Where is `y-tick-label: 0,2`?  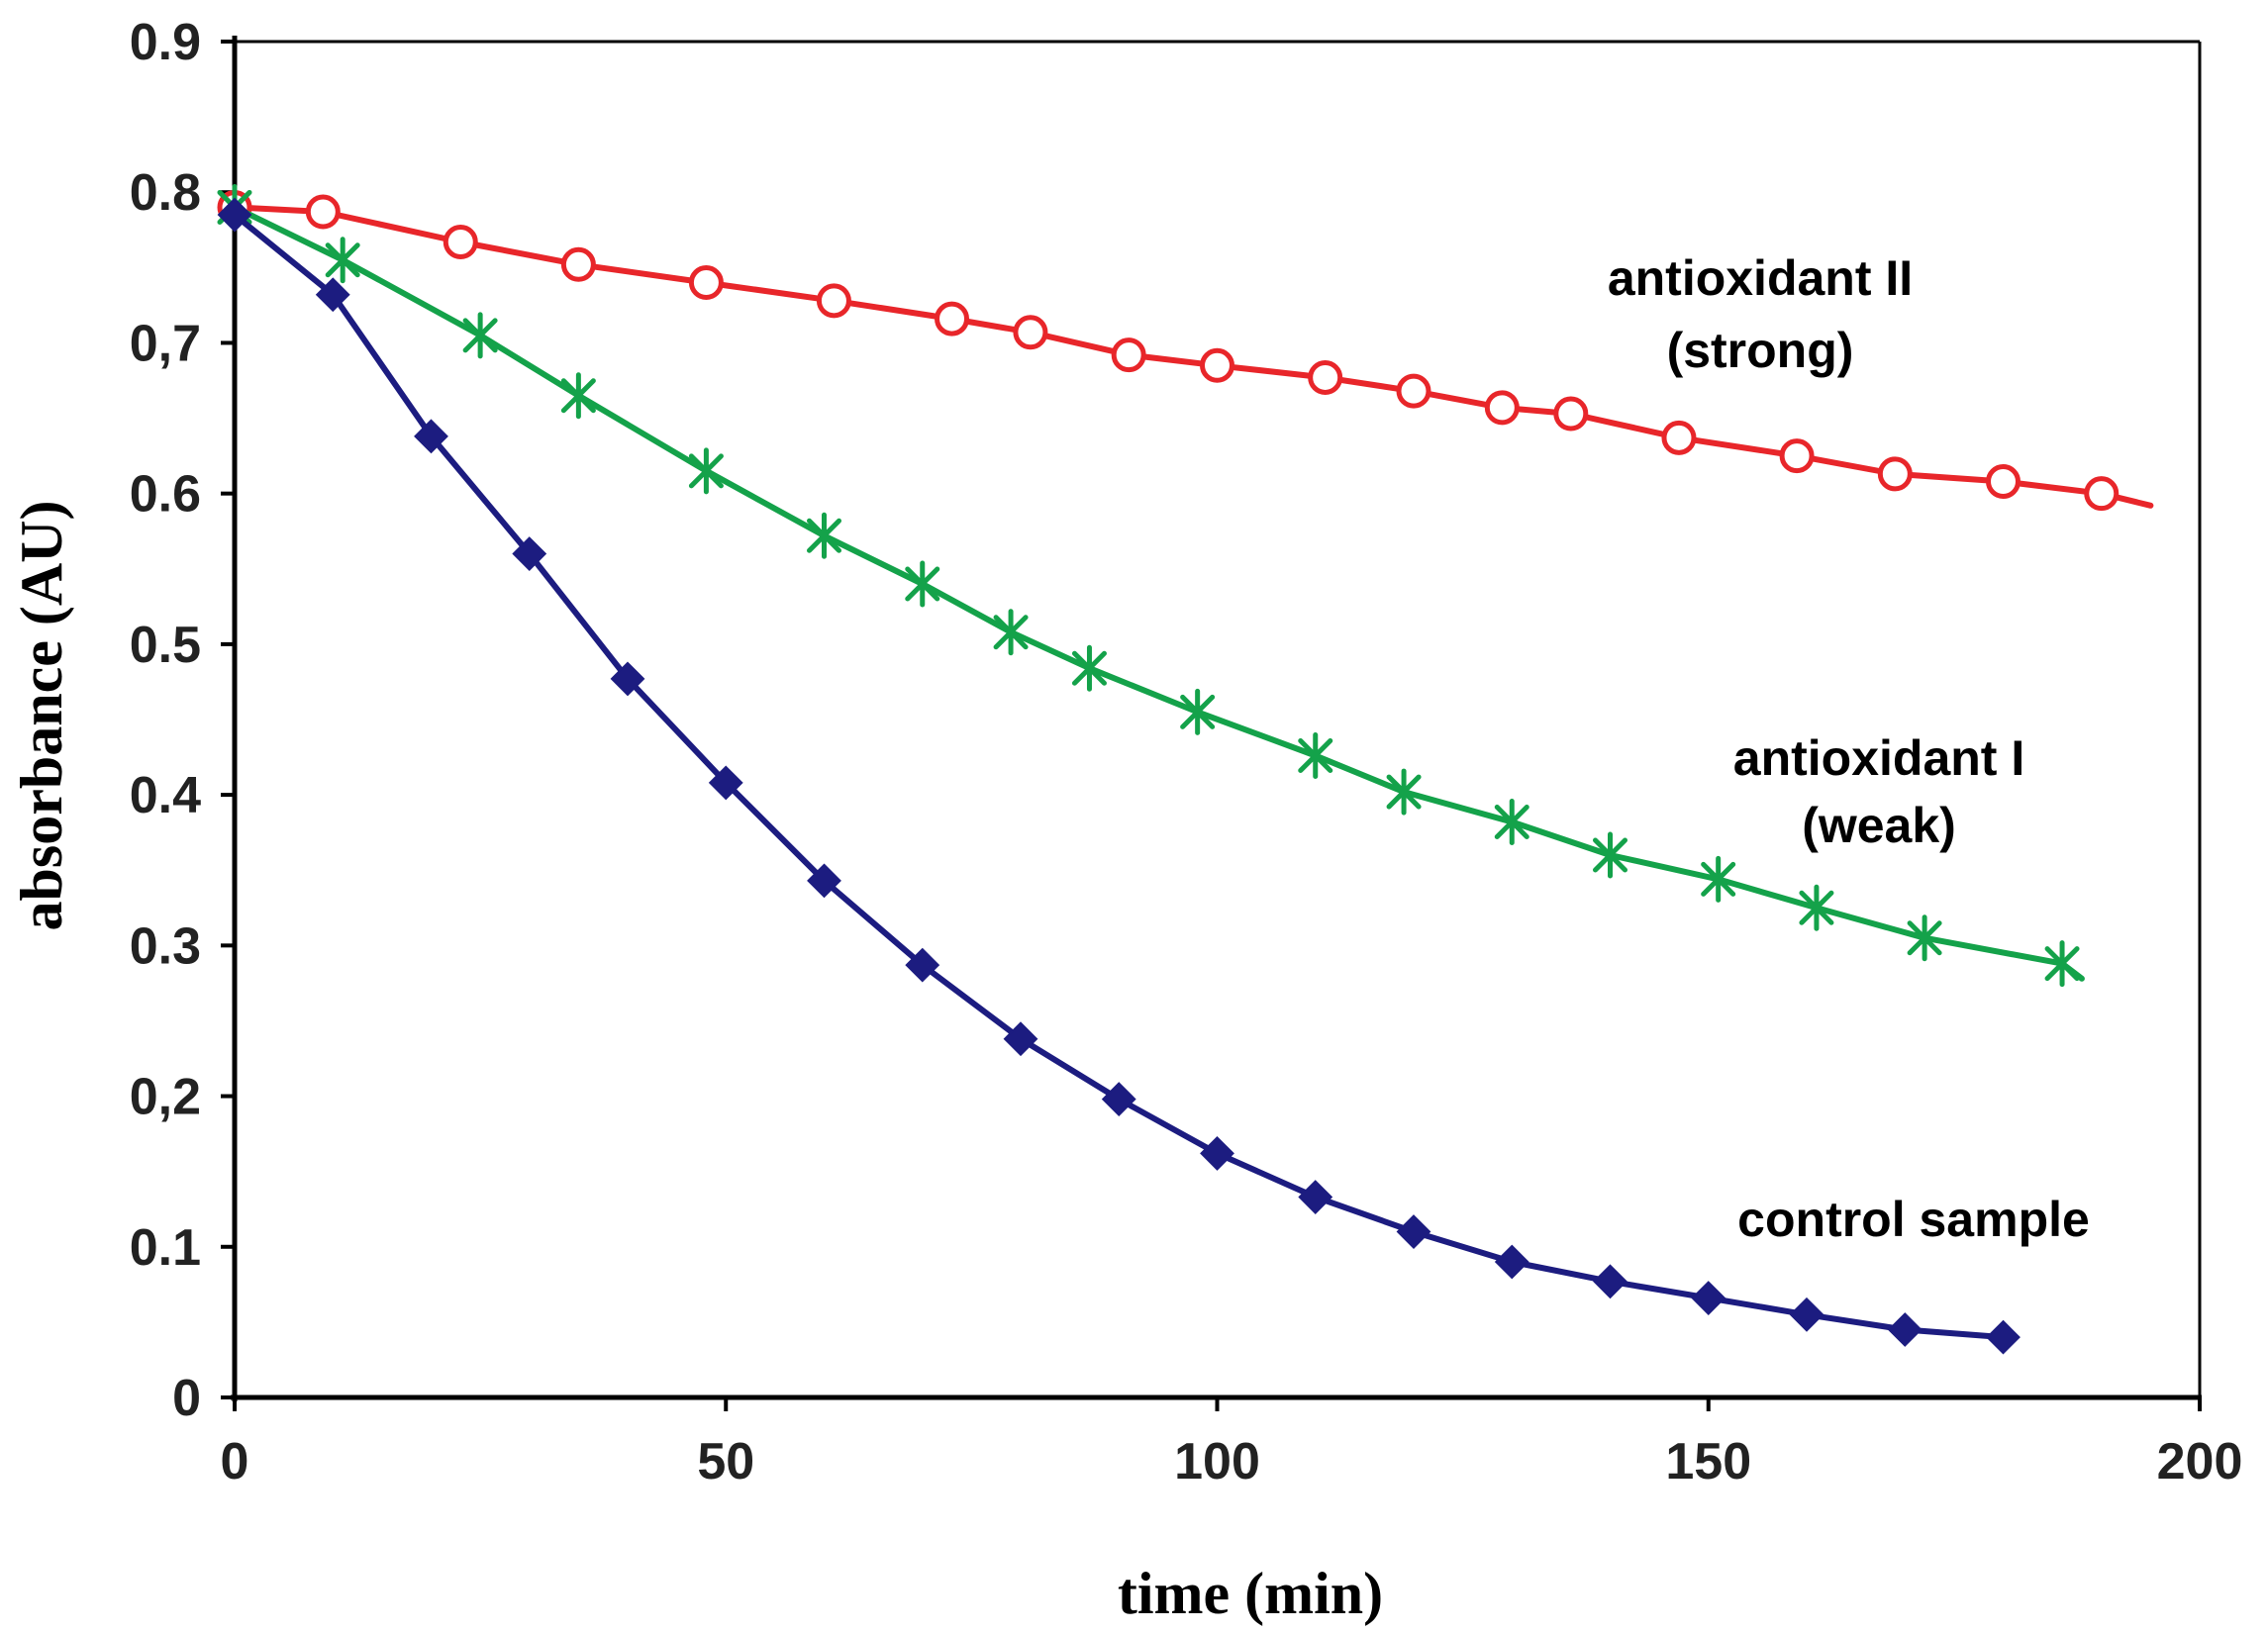 y-tick-label: 0,2 is located at coordinates (165, 1097).